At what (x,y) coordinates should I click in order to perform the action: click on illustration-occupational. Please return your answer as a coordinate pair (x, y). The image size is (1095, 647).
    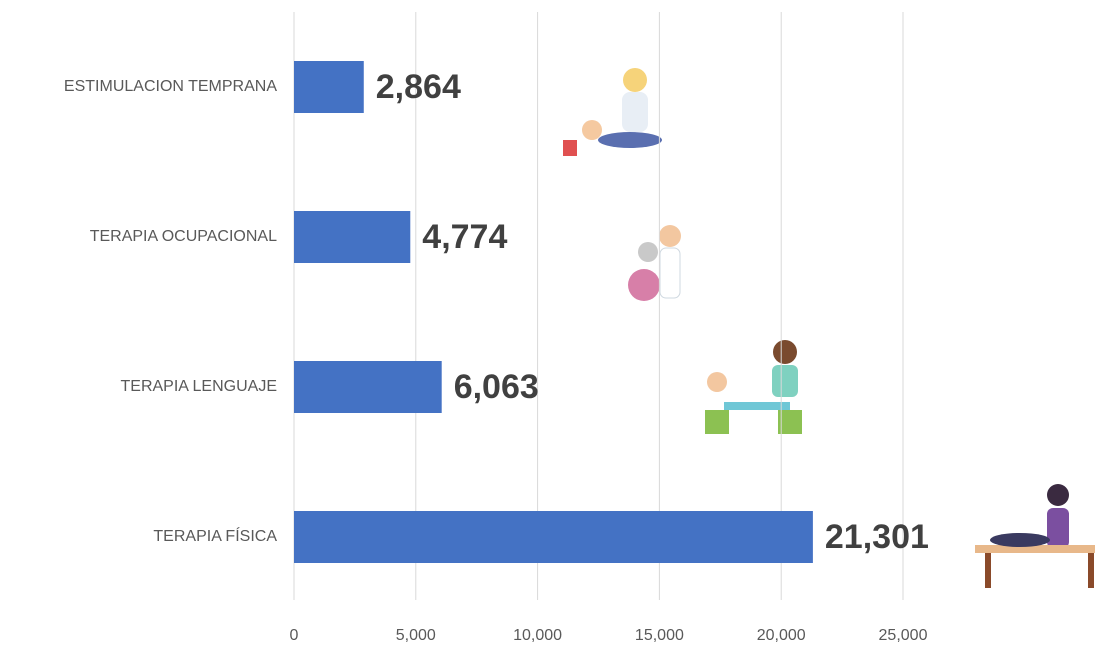
    Looking at the image, I should click on (654, 263).